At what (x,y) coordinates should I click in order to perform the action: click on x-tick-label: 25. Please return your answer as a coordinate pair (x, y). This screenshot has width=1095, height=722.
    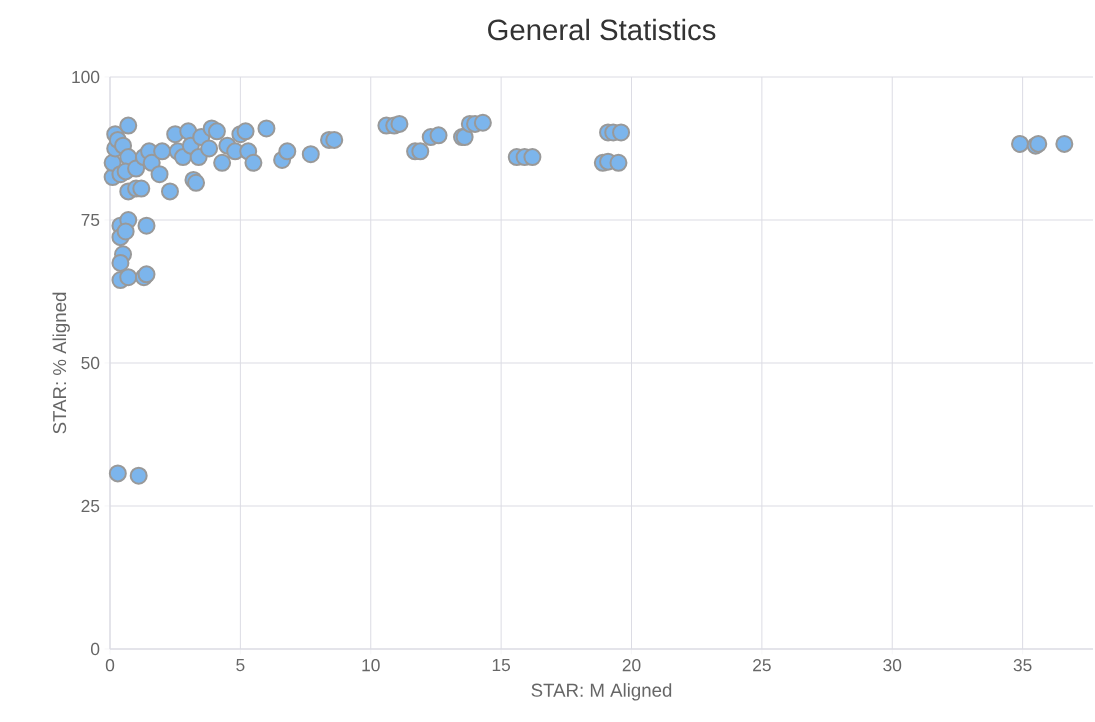
    Looking at the image, I should click on (762, 665).